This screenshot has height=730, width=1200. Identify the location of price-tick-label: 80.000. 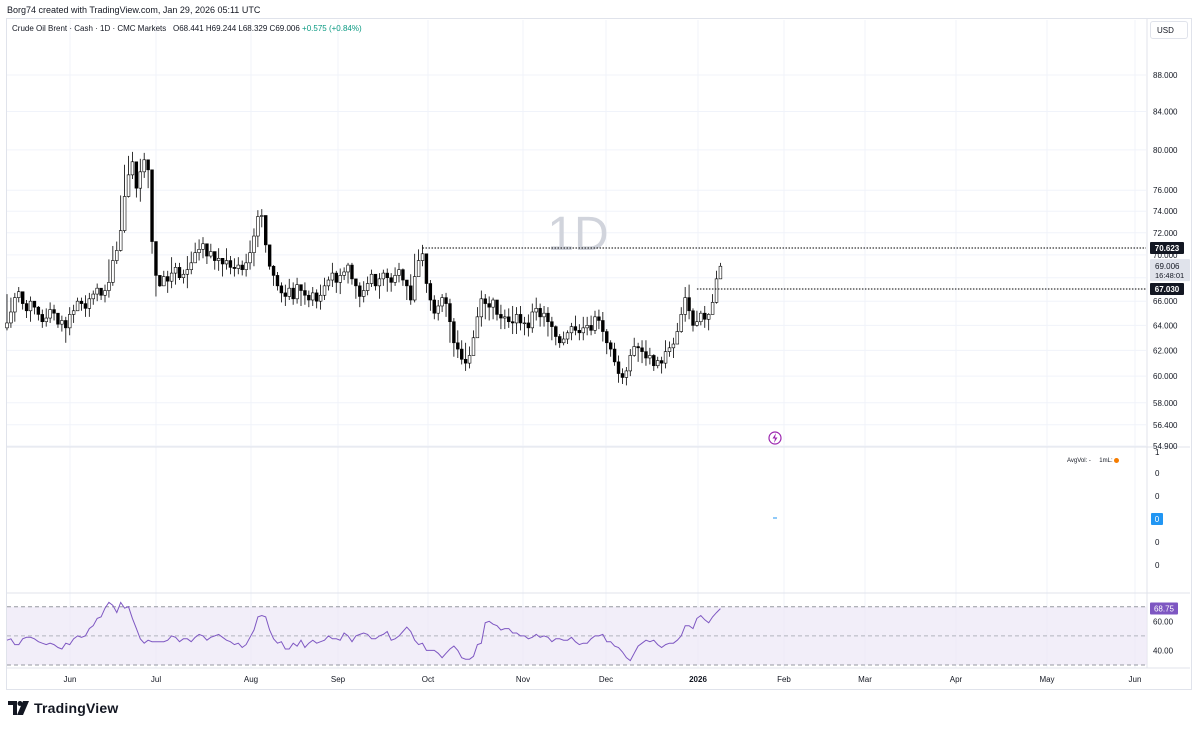
(1165, 150).